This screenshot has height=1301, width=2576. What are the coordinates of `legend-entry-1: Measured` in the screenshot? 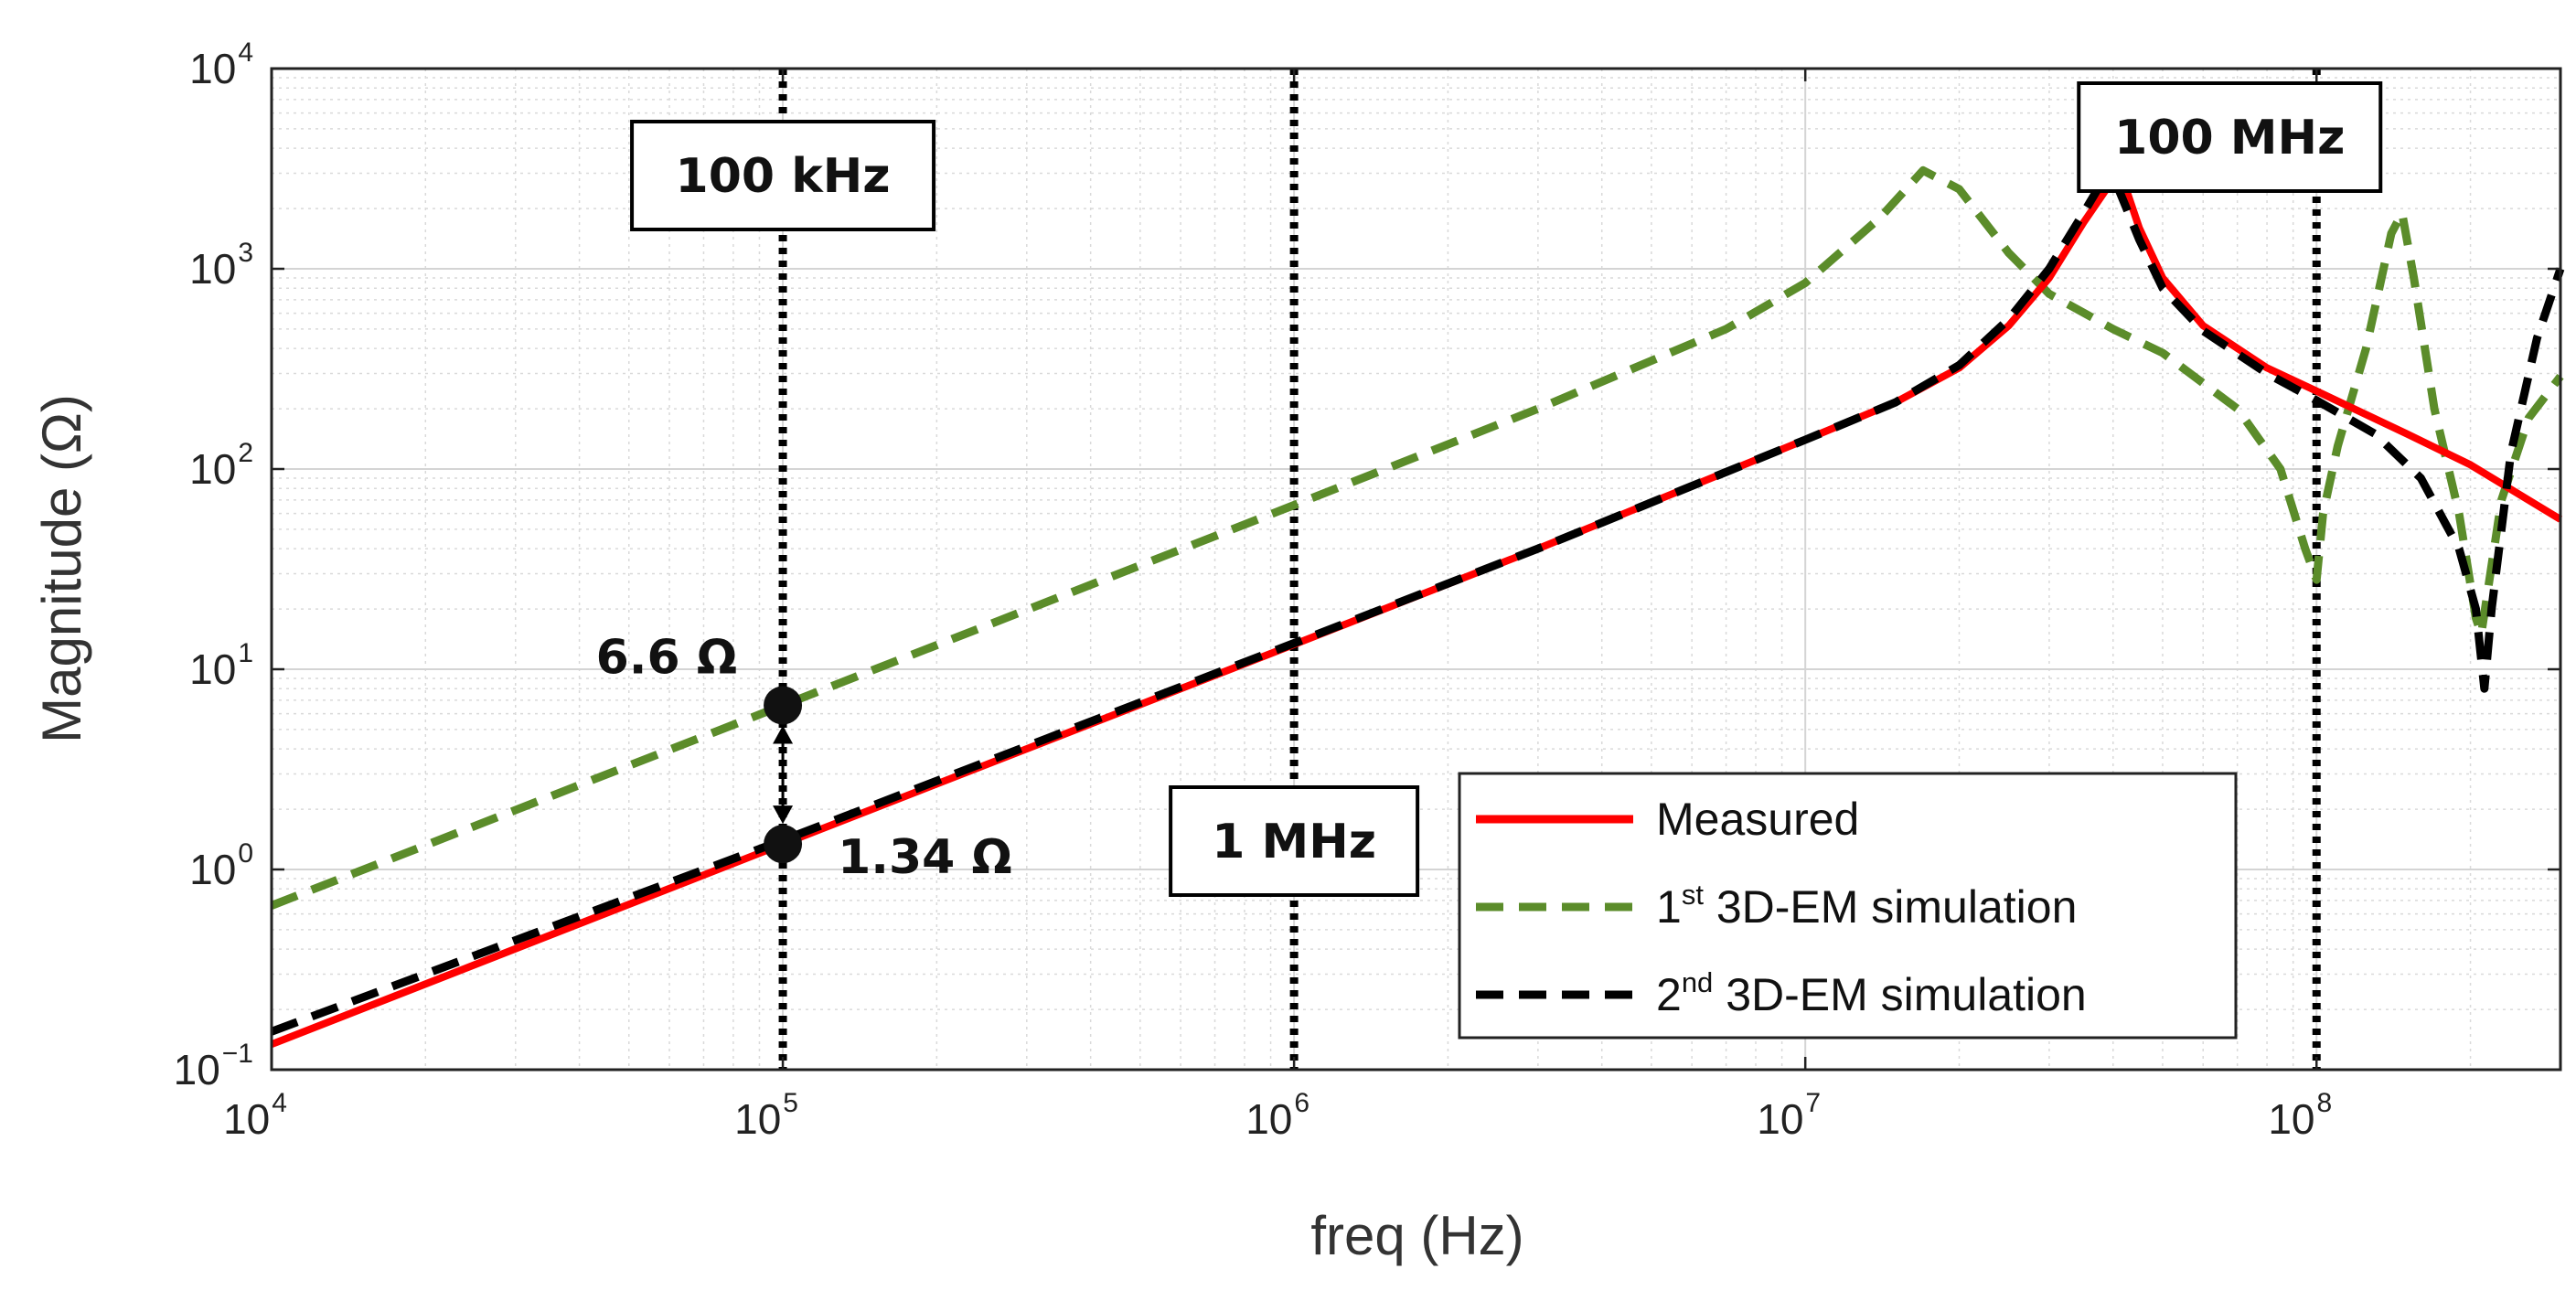 It's located at (1757, 820).